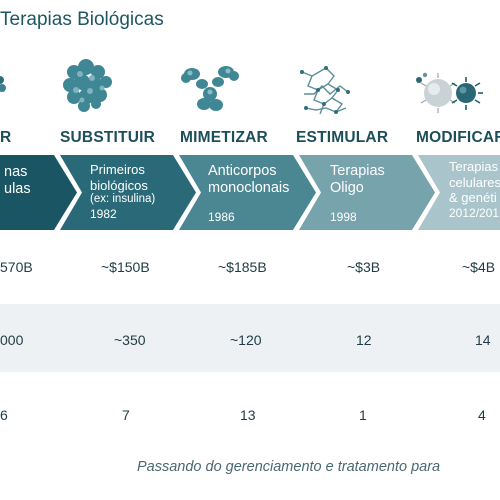  Describe the element at coordinates (473, 198) in the screenshot. I see `chevron-line: & genéti` at that location.